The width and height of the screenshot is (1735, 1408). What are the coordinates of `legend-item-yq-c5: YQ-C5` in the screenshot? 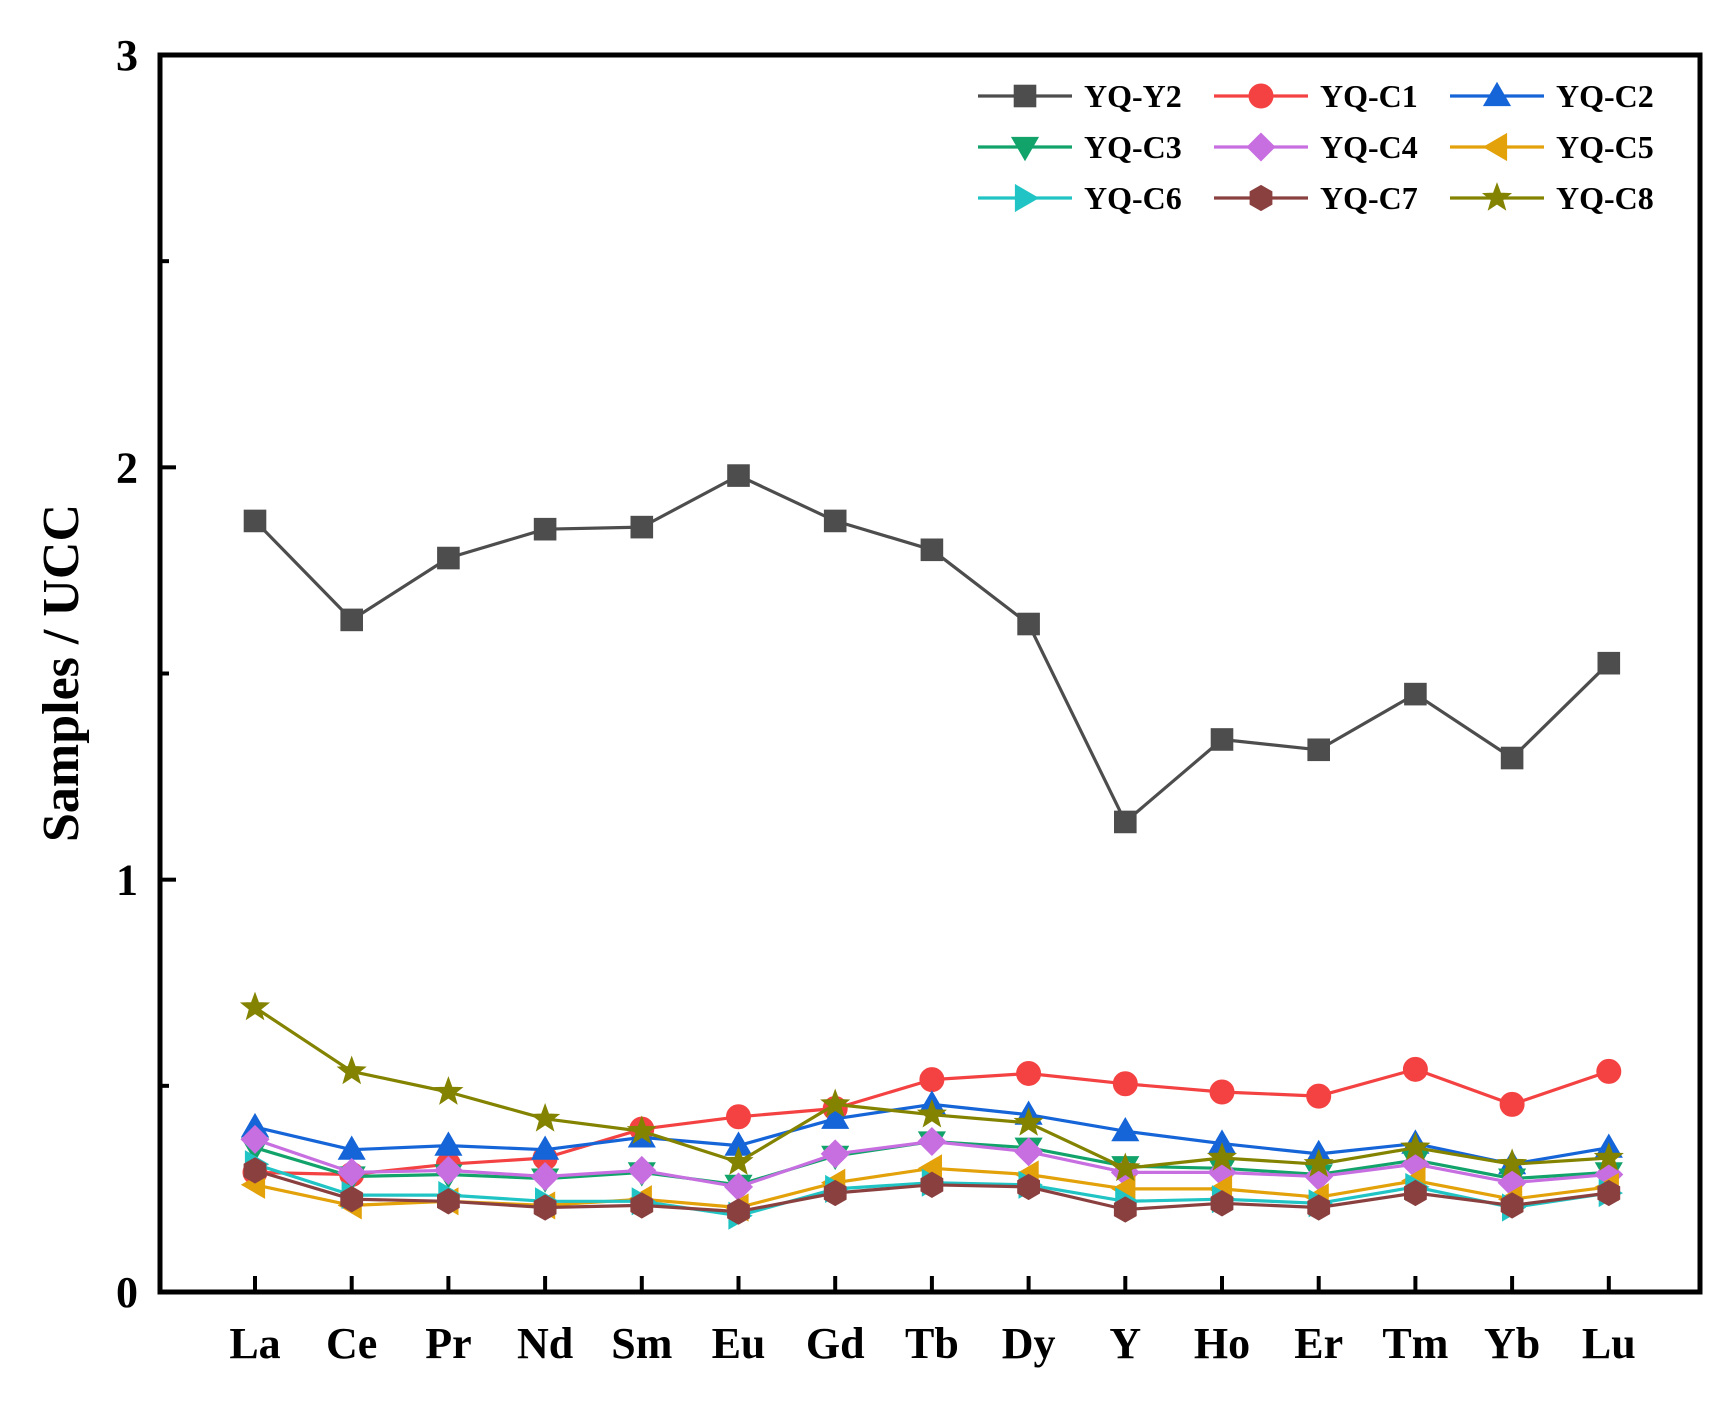 It's located at (1552, 147).